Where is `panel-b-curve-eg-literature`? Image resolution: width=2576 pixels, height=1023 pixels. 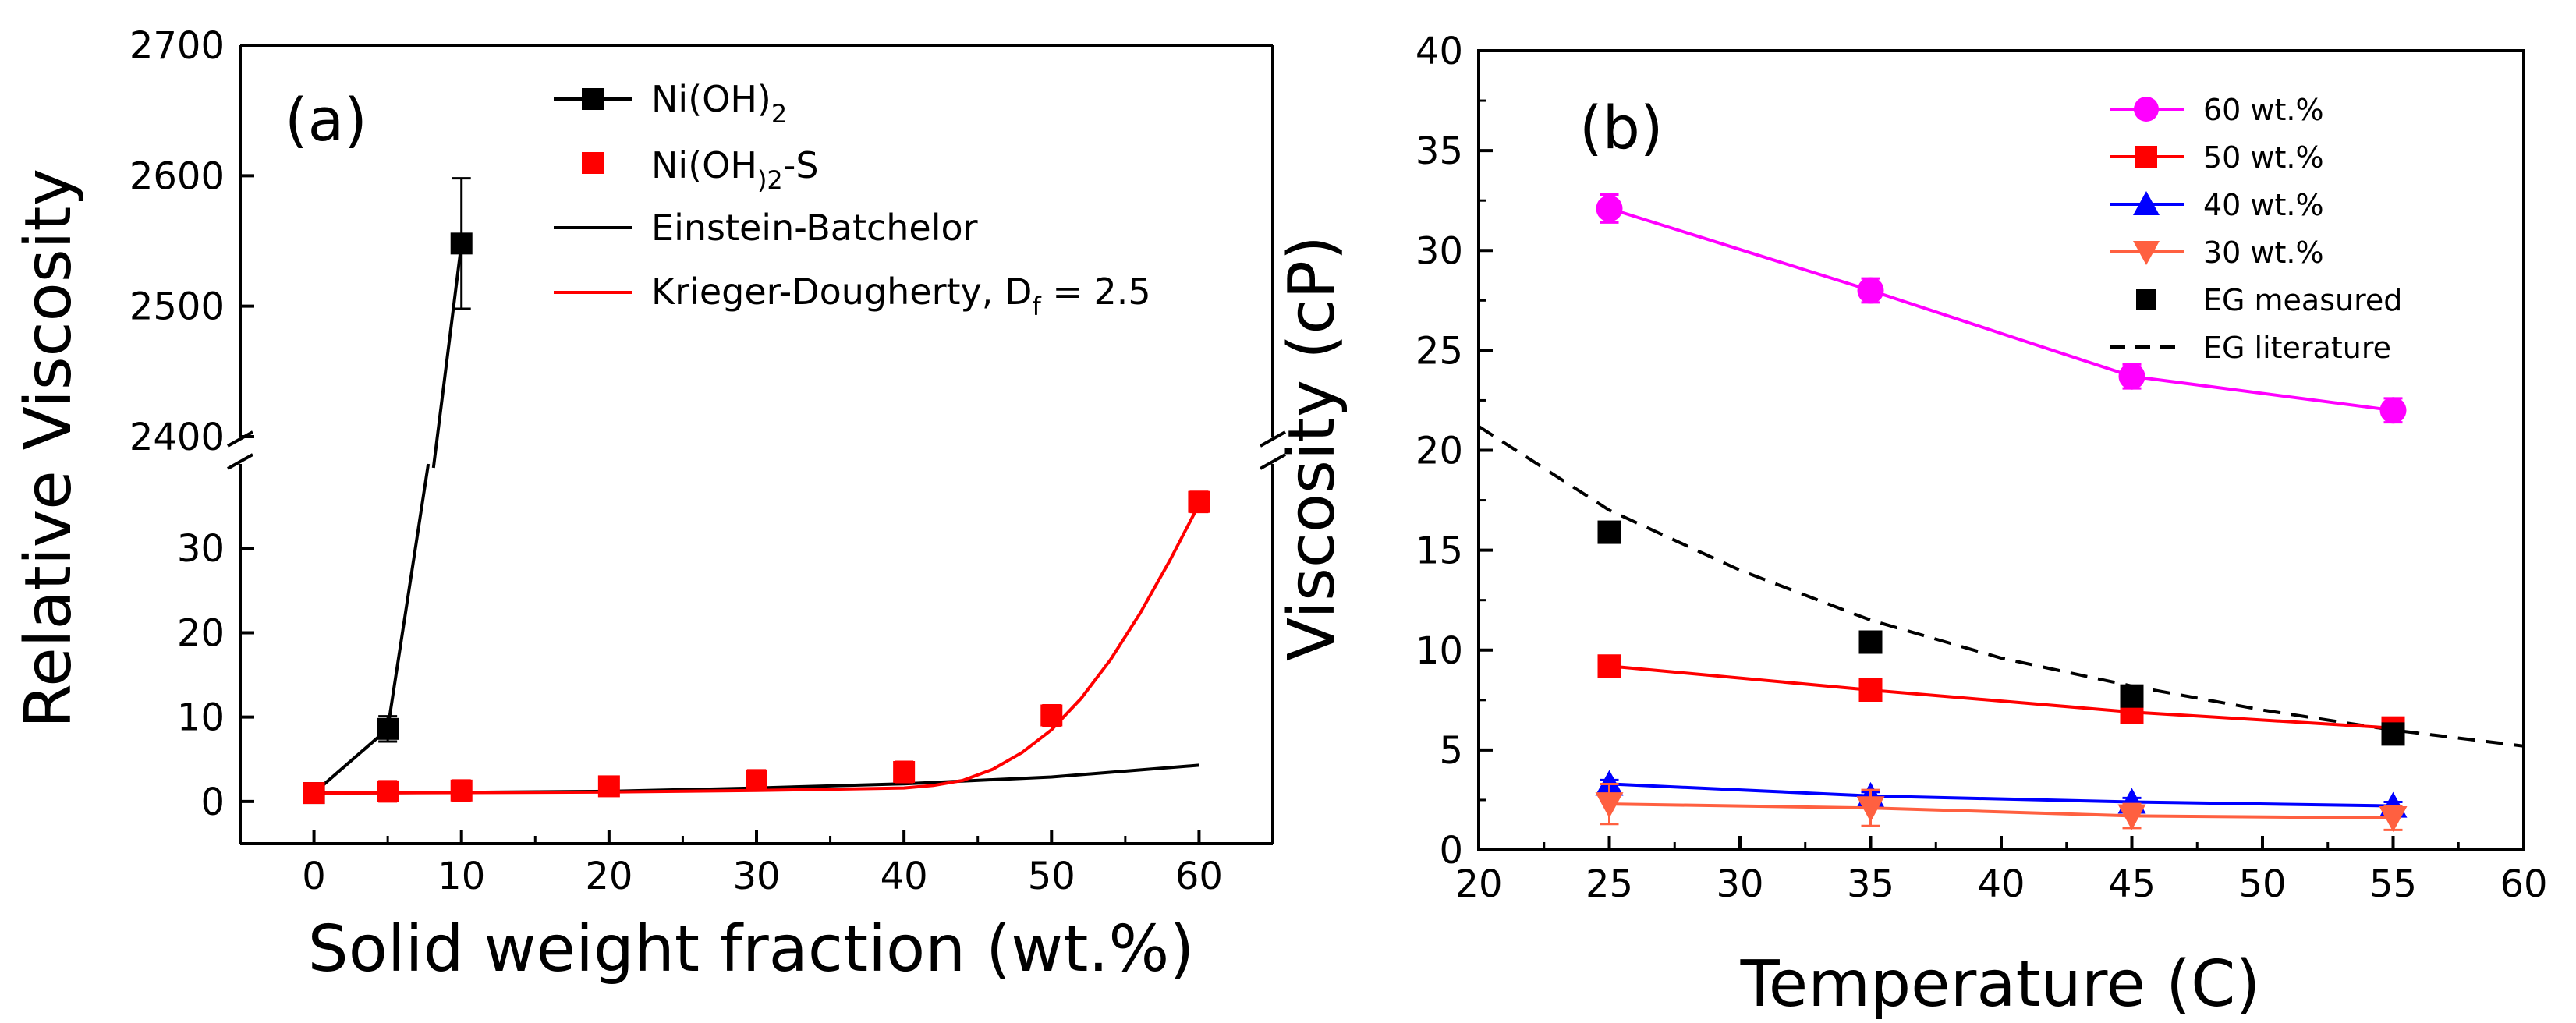 panel-b-curve-eg-literature is located at coordinates (2001, 586).